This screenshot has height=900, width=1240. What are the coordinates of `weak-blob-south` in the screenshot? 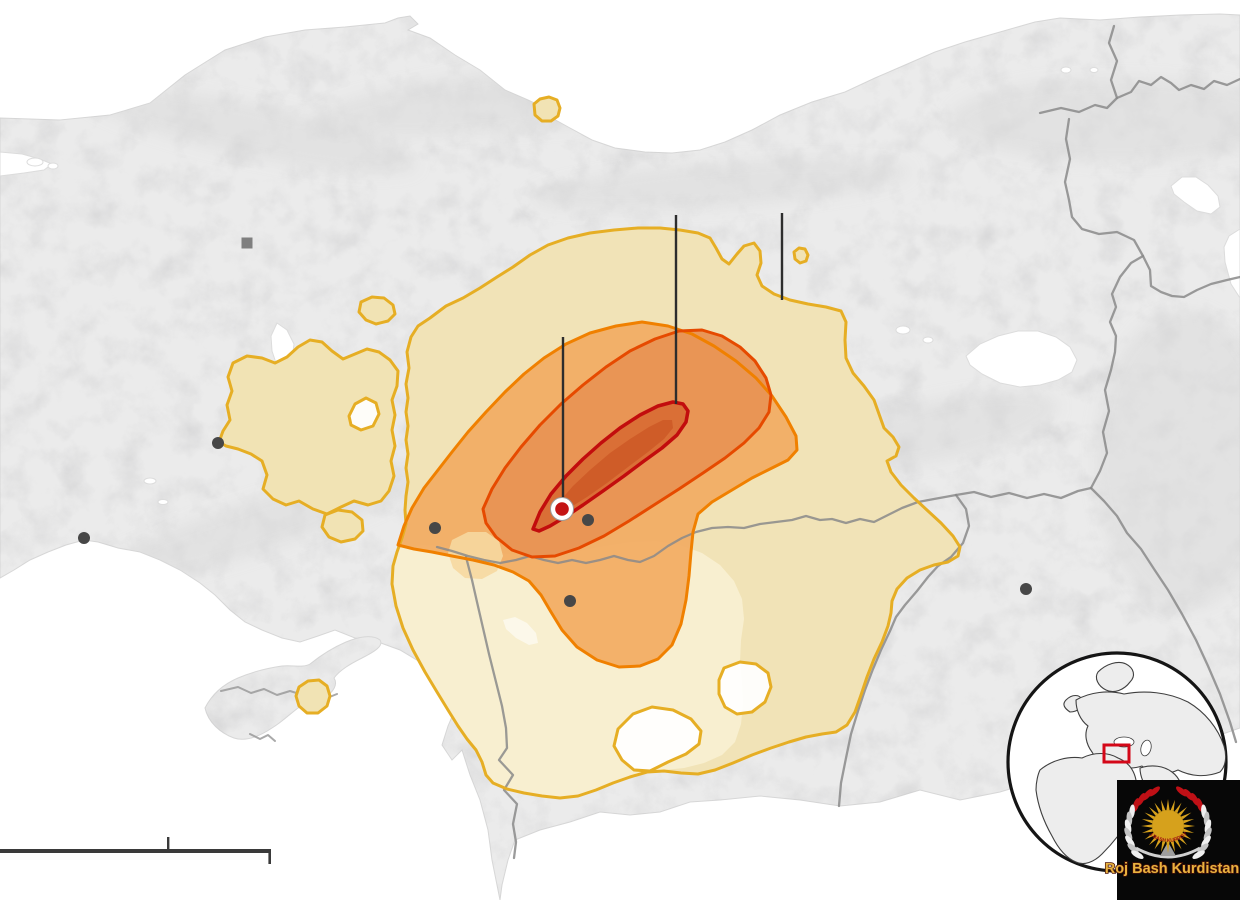 It's located at (342, 526).